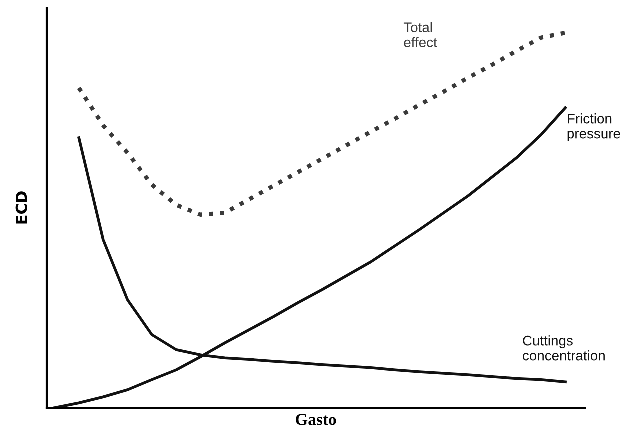  I want to click on x-axis-title: Gasto, so click(316, 420).